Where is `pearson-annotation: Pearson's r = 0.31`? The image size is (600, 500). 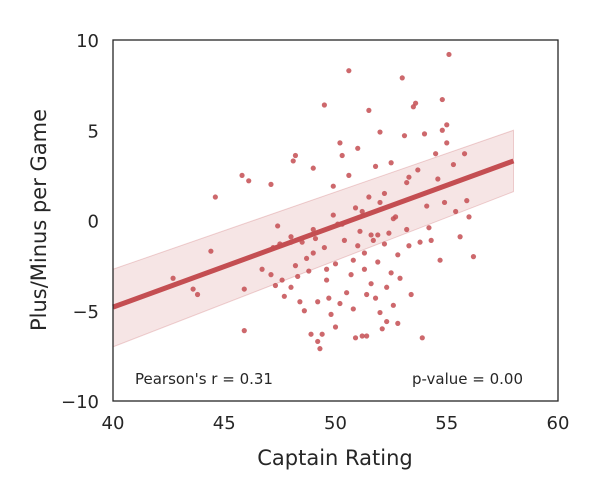 pearson-annotation: Pearson's r = 0.31 is located at coordinates (204, 379).